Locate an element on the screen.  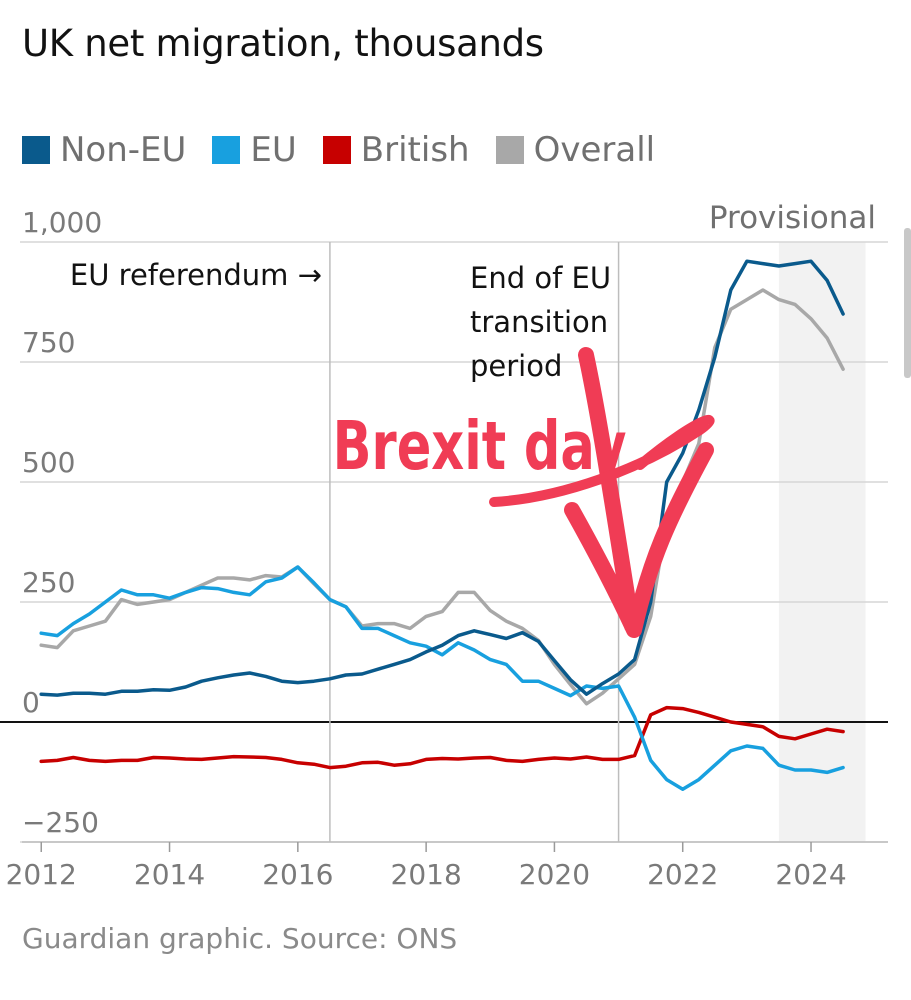
y-tick-label: 1,000 is located at coordinates (62, 222).